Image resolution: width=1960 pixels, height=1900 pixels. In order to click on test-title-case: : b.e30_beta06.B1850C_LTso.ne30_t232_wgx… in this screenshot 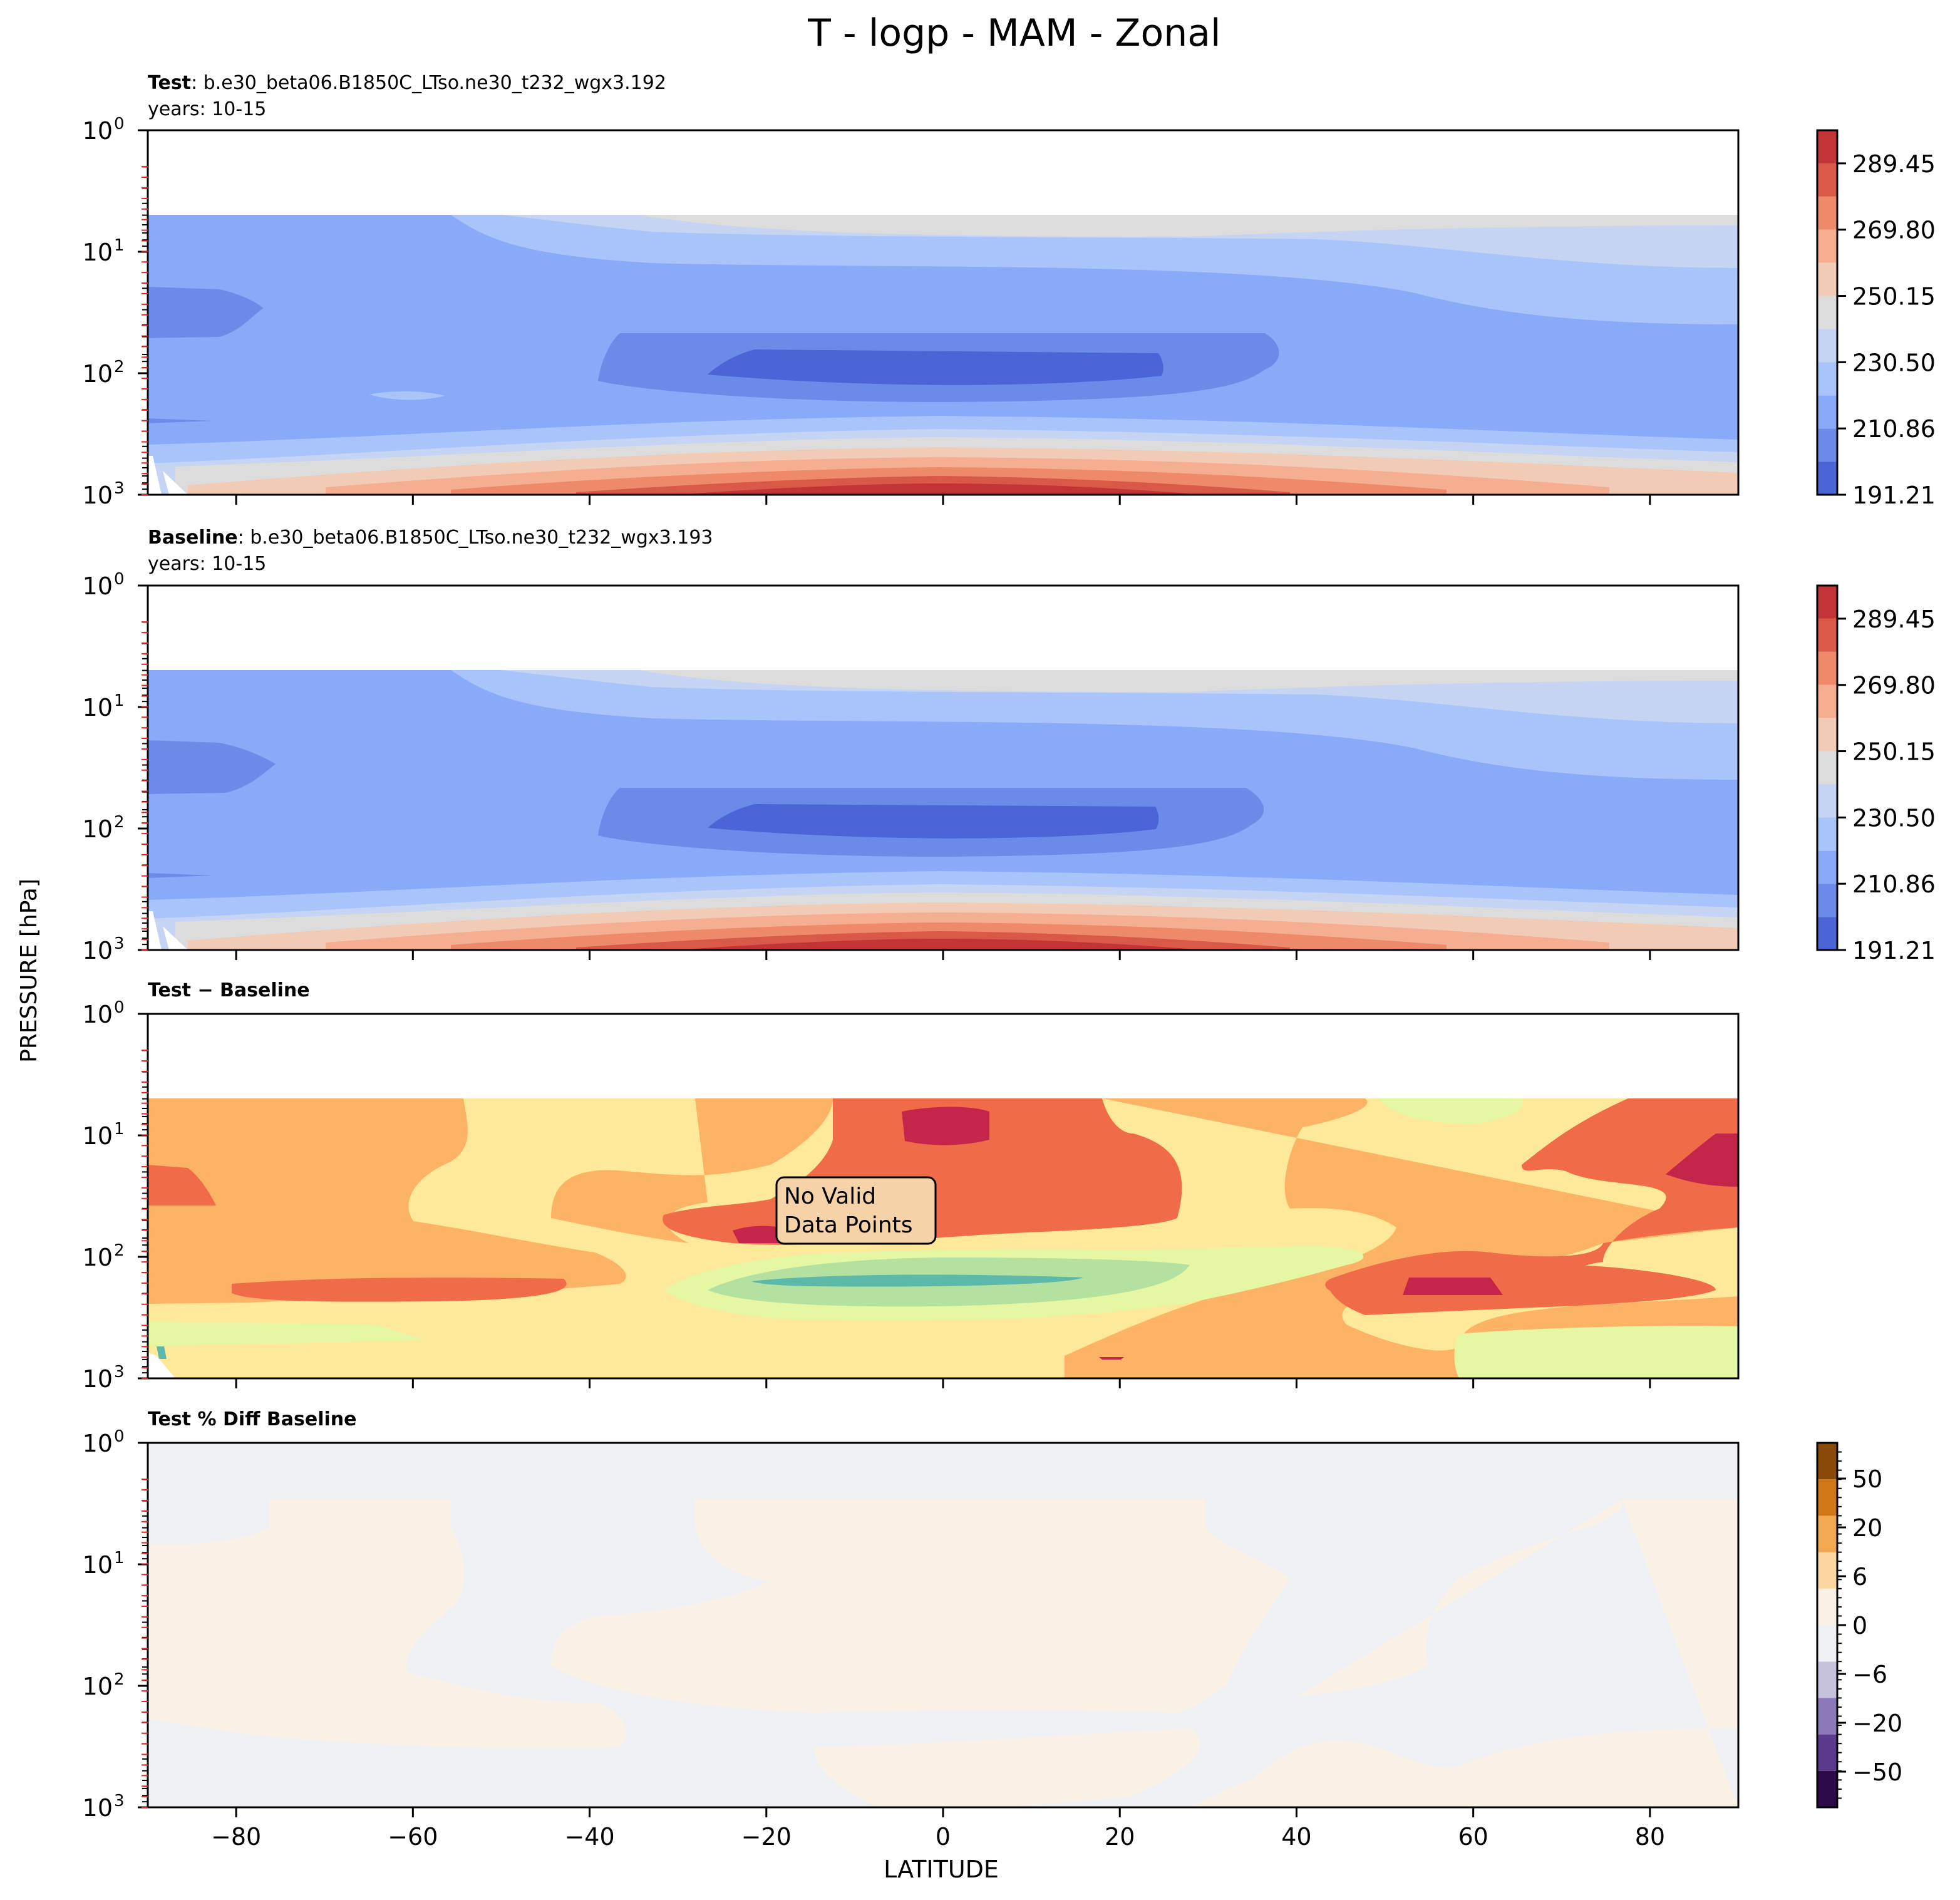, I will do `click(428, 83)`.